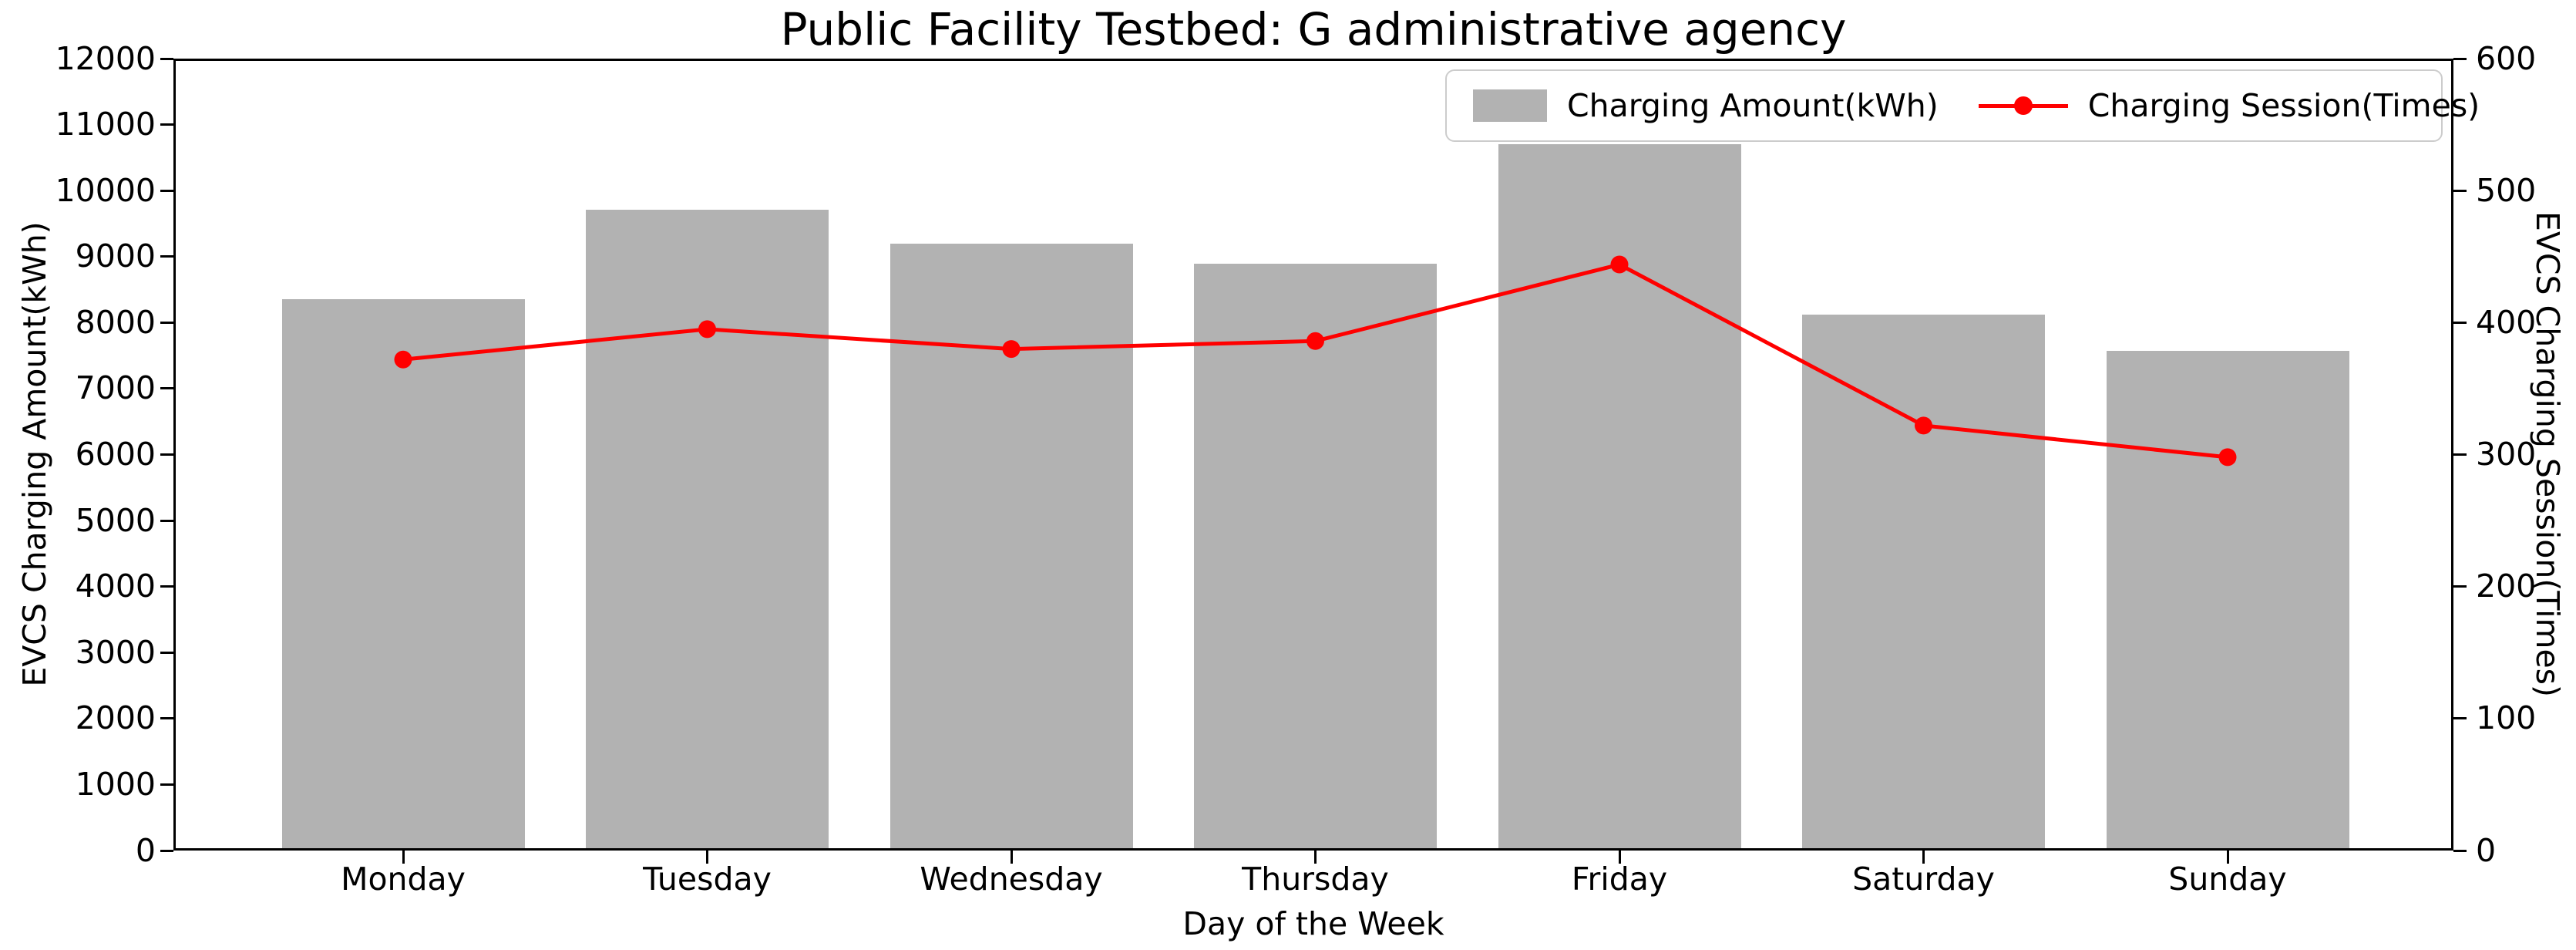 Image resolution: width=2576 pixels, height=950 pixels. What do you see at coordinates (1619, 264) in the screenshot?
I see `line-point-friday` at bounding box center [1619, 264].